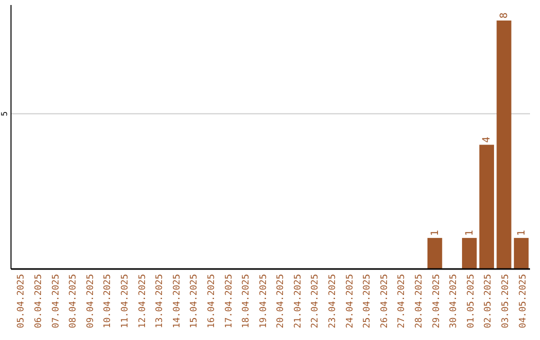 The height and width of the screenshot is (340, 540). Describe the element at coordinates (281, 301) in the screenshot. I see `x-tick-label: 20.04.2025` at that location.